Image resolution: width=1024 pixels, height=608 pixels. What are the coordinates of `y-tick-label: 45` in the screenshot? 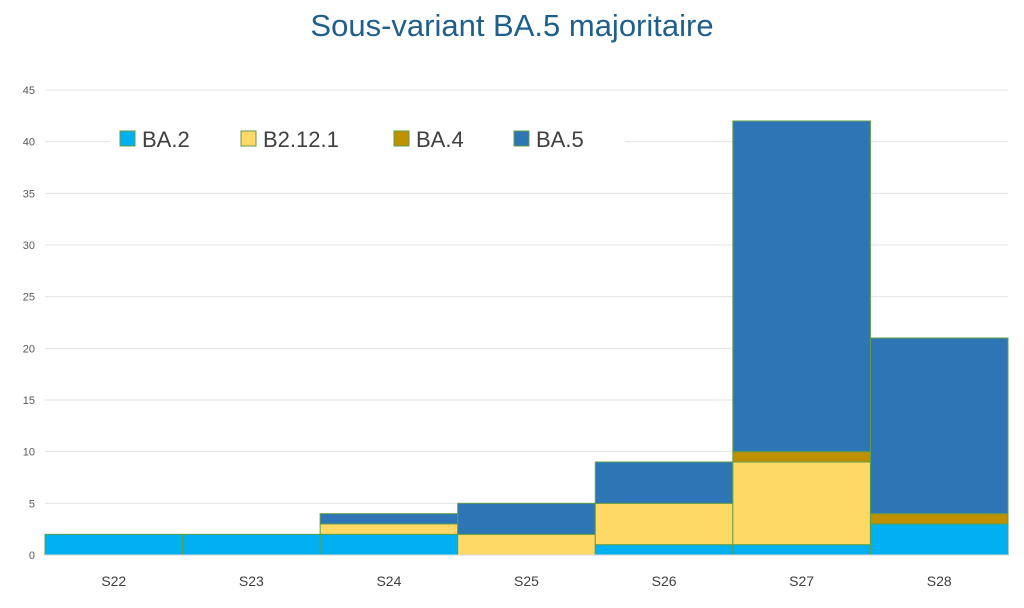 It's located at (29, 91).